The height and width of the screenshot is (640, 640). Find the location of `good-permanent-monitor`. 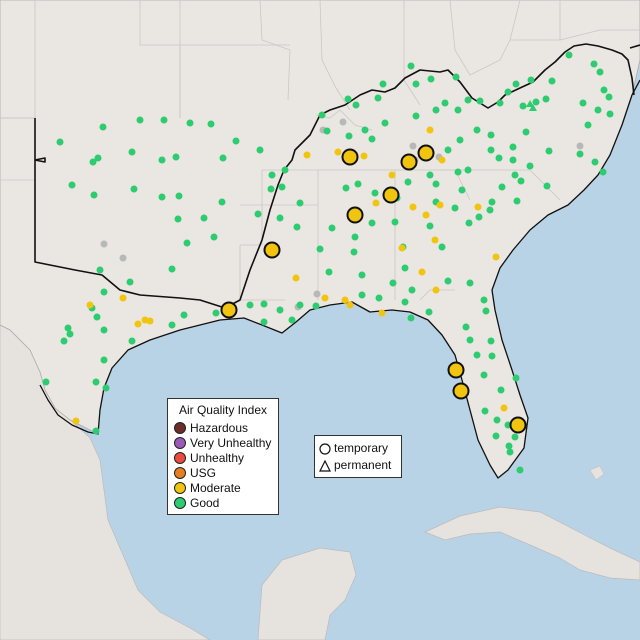

good-permanent-monitor is located at coordinates (530, 103).